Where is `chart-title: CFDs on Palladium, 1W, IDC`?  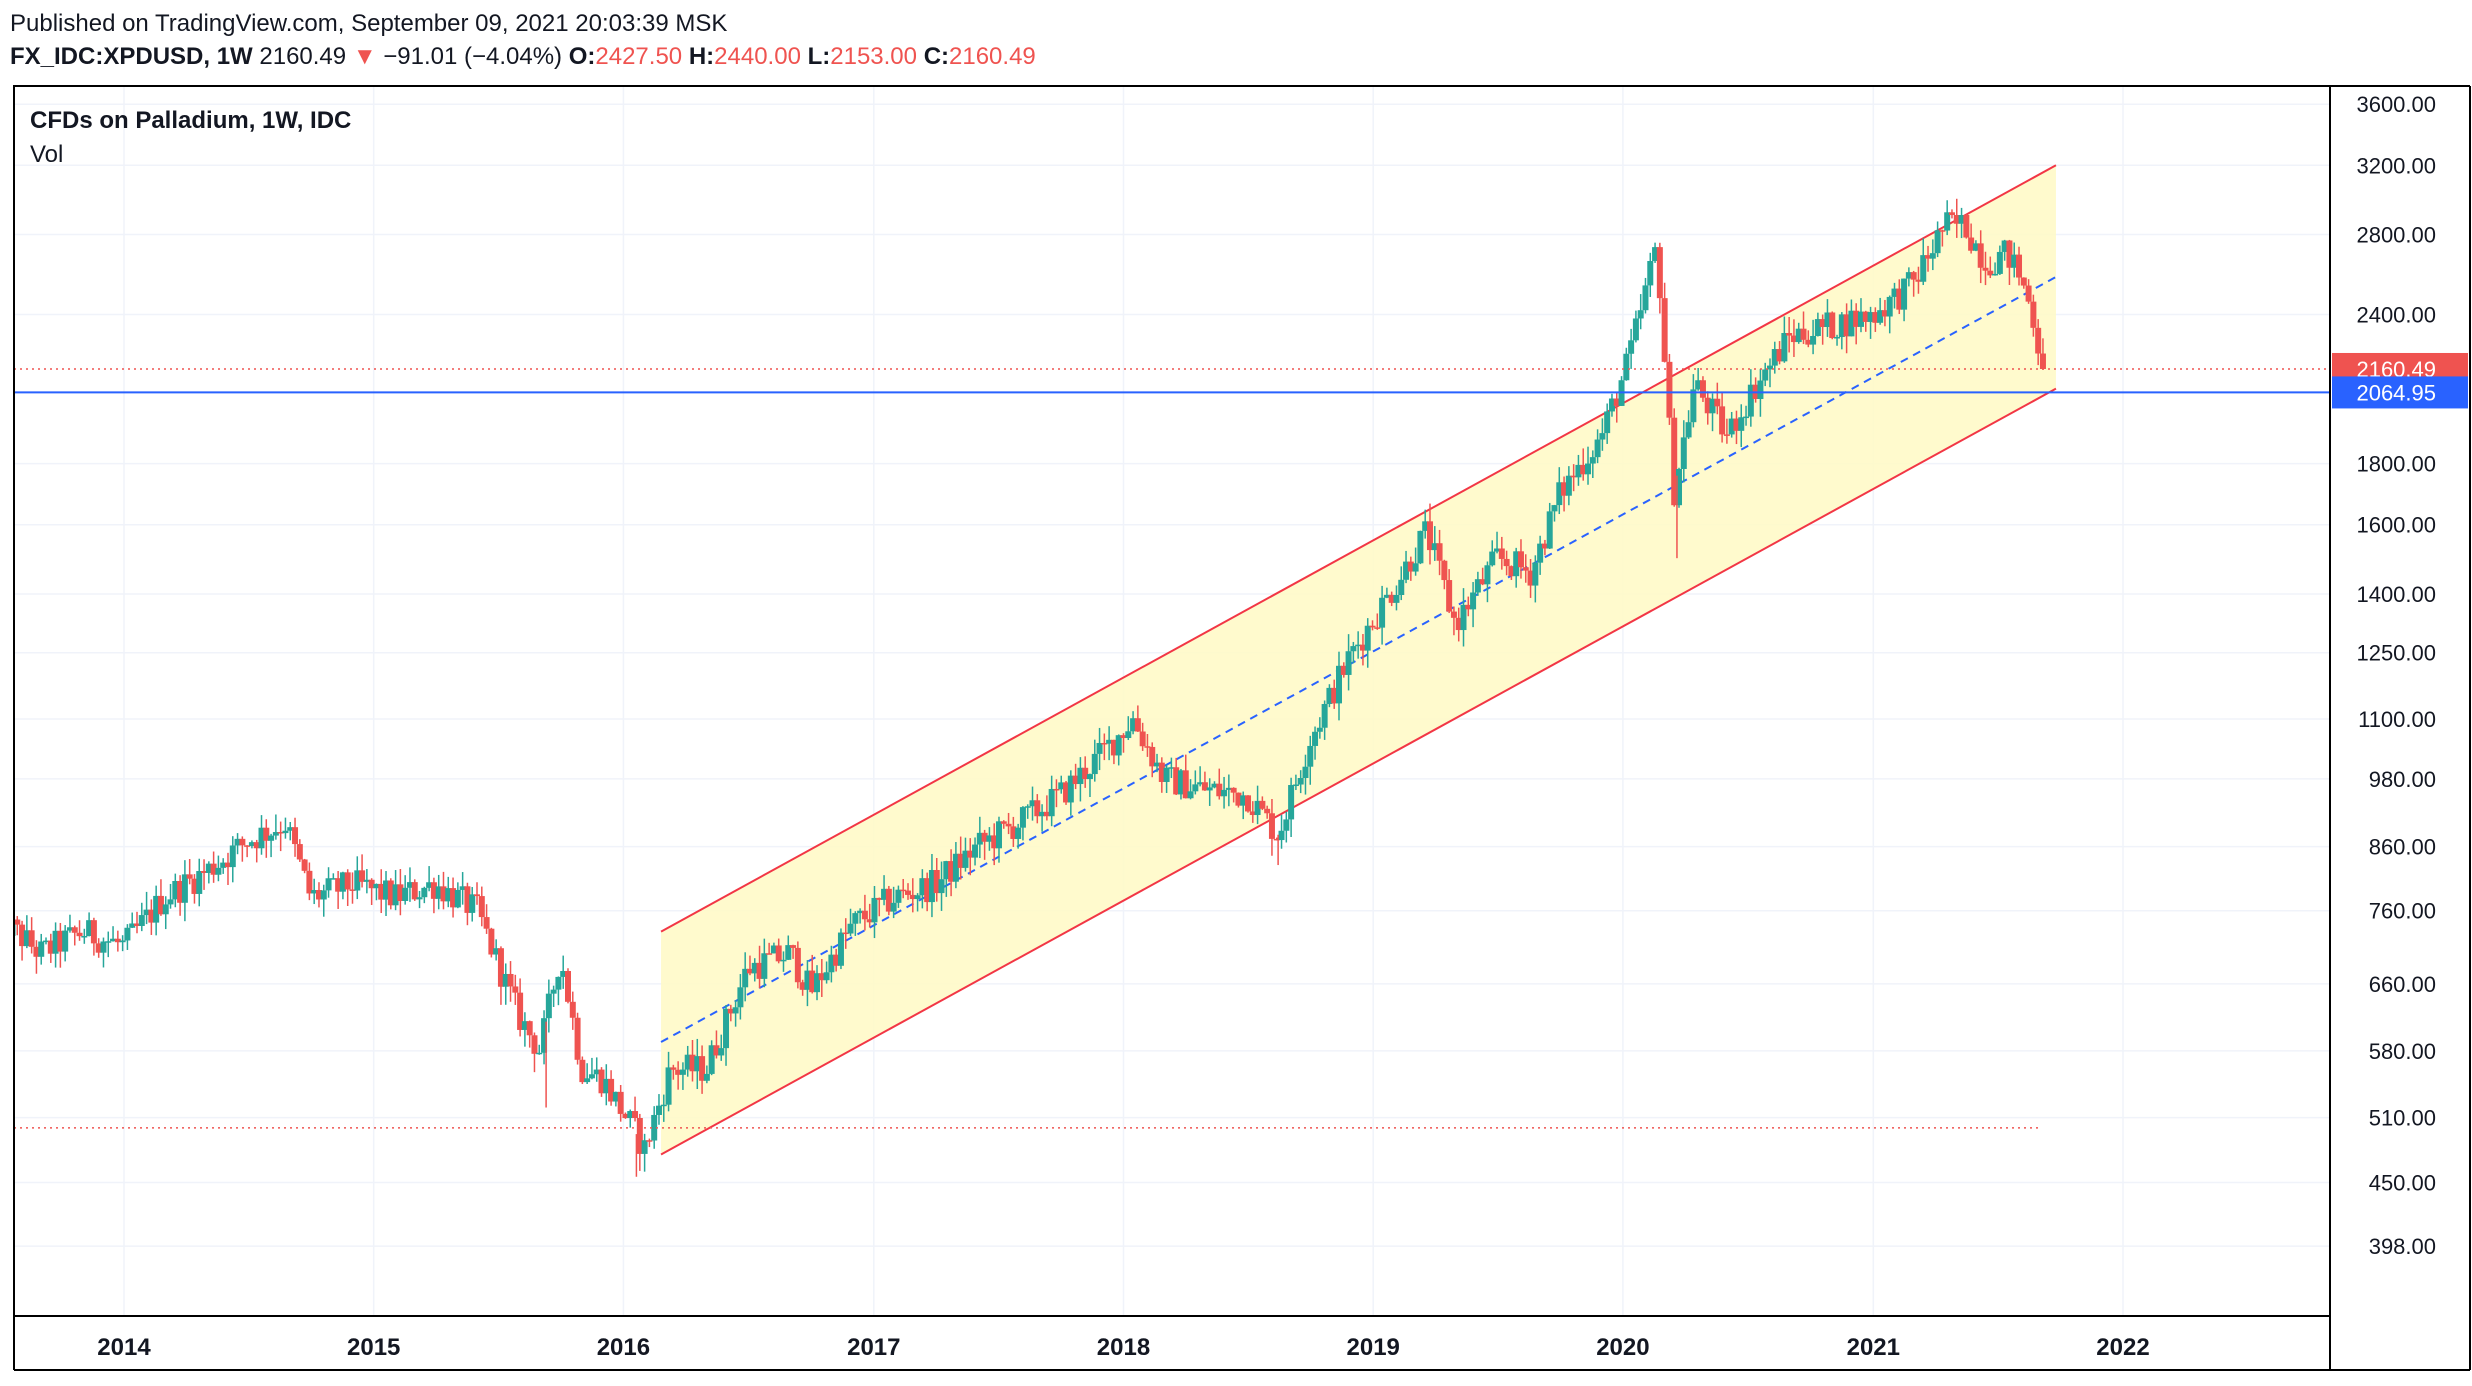
chart-title: CFDs on Palladium, 1W, IDC is located at coordinates (191, 120).